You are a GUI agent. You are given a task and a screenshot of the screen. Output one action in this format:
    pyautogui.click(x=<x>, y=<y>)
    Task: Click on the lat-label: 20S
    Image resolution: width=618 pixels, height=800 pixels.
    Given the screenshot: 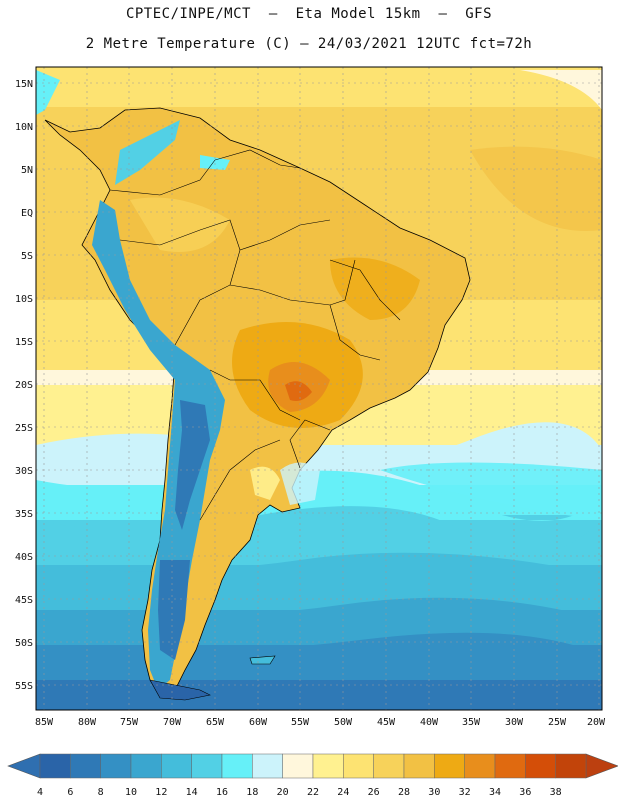 What is the action you would take?
    pyautogui.click(x=24, y=385)
    